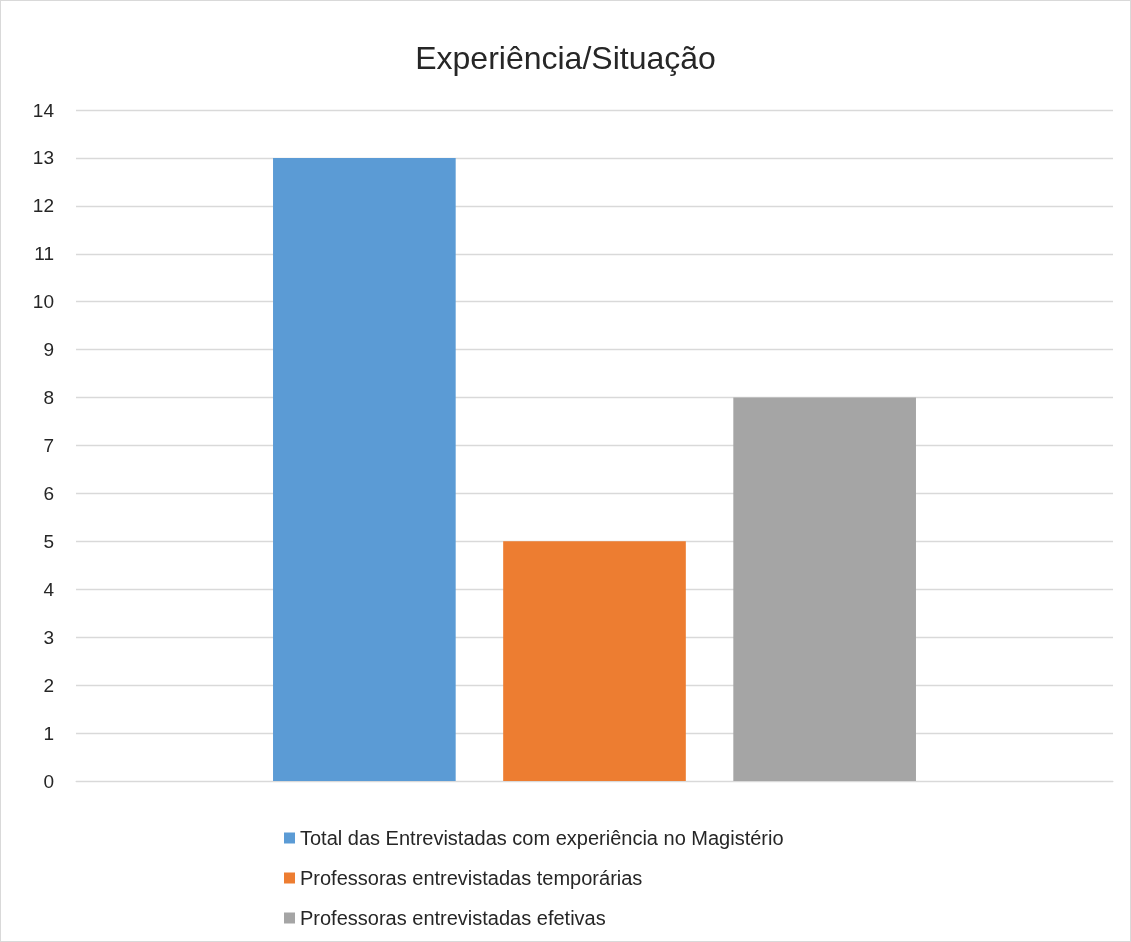 The height and width of the screenshot is (942, 1131). What do you see at coordinates (48, 541) in the screenshot?
I see `y-tick-label: 5` at bounding box center [48, 541].